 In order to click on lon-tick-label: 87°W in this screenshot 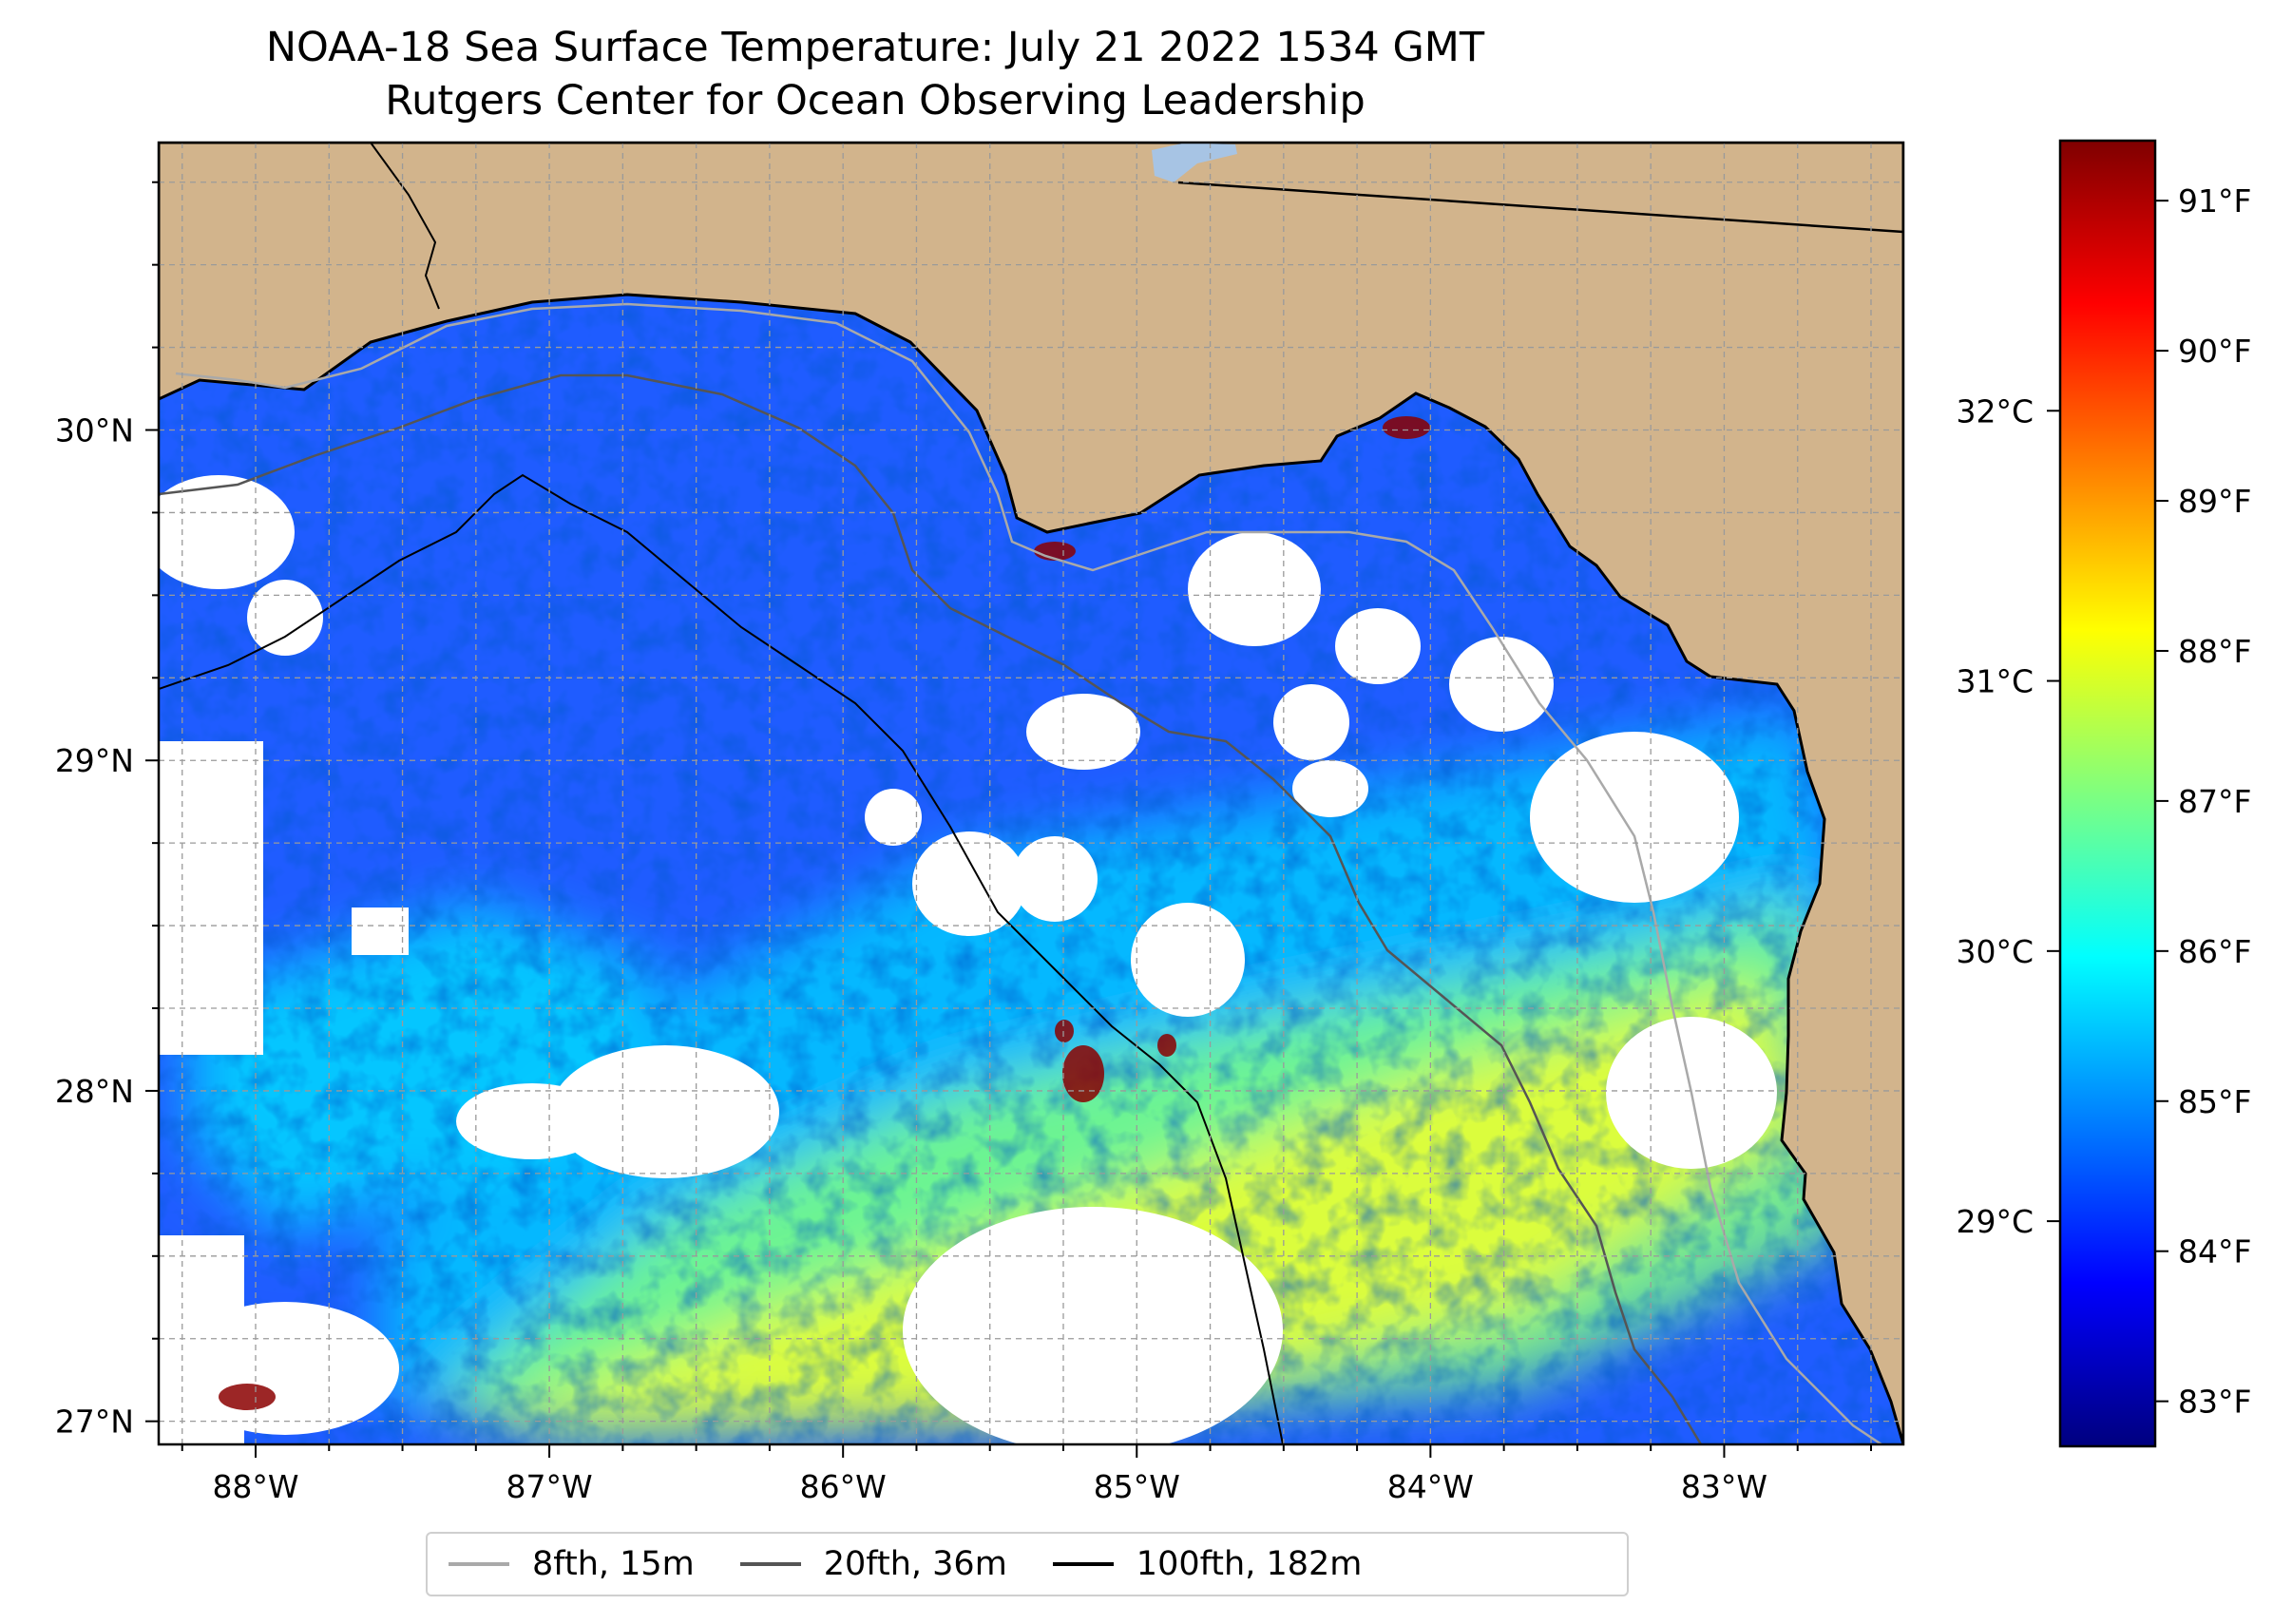, I will do `click(549, 1486)`.